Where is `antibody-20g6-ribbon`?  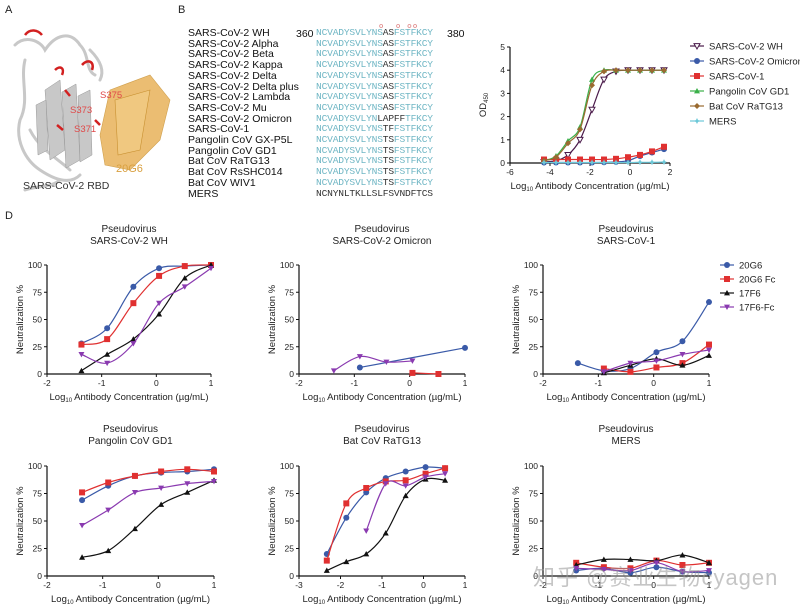 antibody-20g6-ribbon is located at coordinates (135, 122).